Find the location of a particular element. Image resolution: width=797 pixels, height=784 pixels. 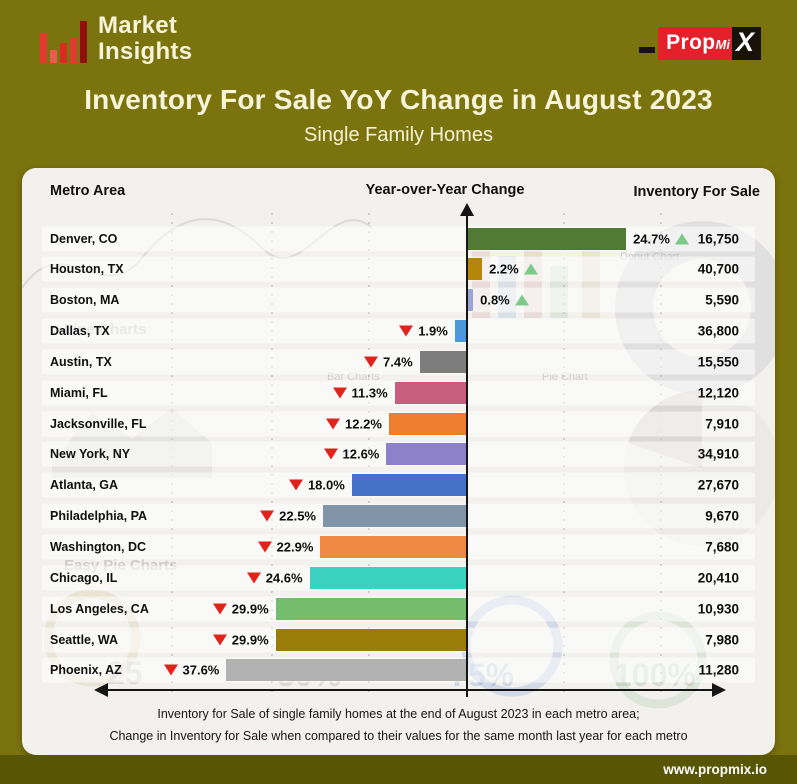

x-axis-line is located at coordinates (410, 690).